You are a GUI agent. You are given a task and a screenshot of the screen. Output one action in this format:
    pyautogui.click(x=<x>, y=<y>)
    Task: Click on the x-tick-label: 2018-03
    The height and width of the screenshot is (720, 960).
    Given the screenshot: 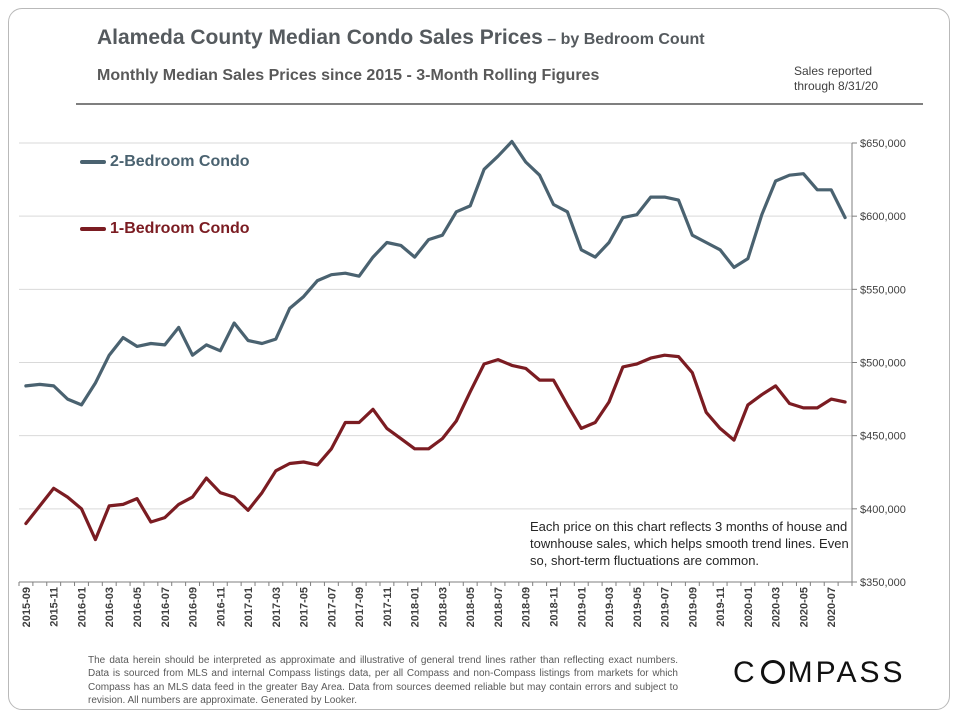 What is the action you would take?
    pyautogui.click(x=443, y=607)
    